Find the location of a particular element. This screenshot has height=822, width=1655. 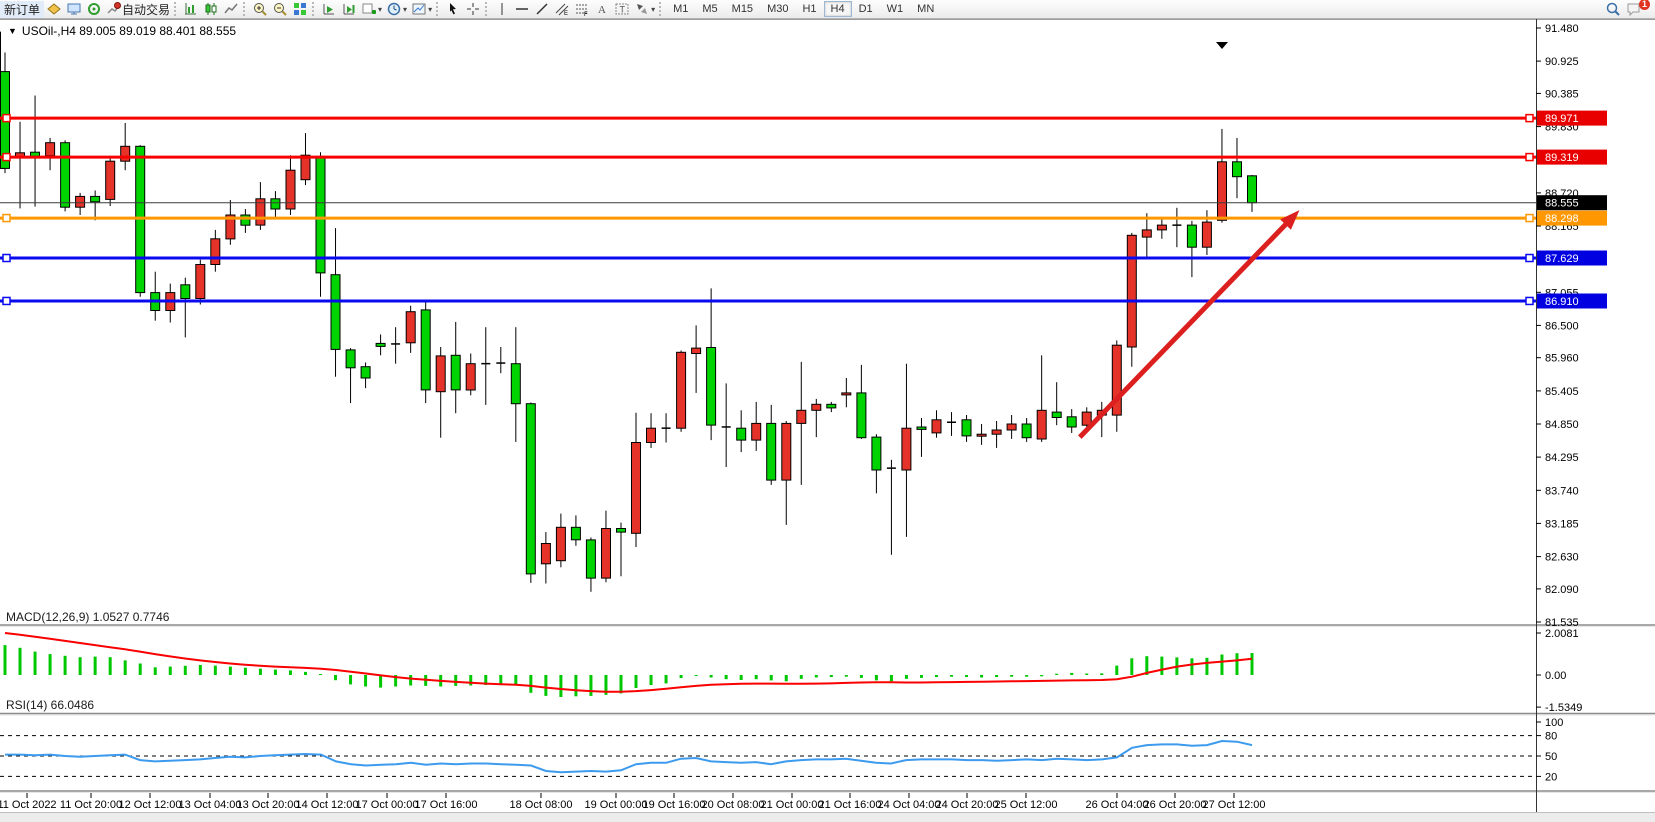

text-label-tool: T is located at coordinates (622, 9).